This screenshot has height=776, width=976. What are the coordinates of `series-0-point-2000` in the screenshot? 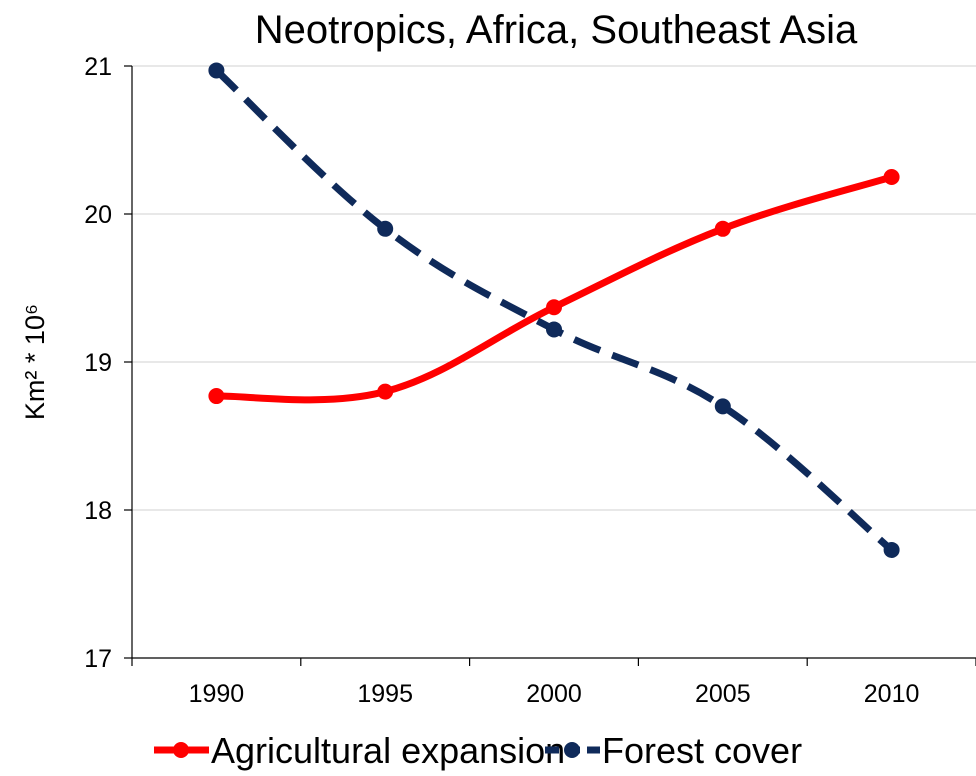 It's located at (554, 307).